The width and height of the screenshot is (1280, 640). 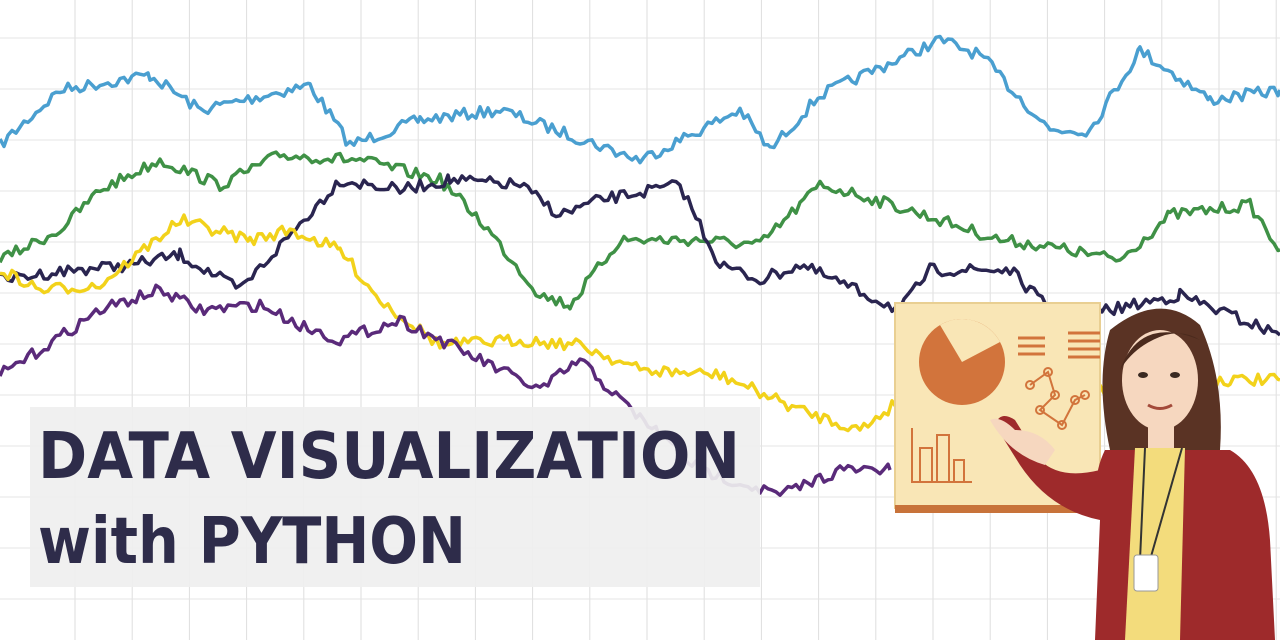 What do you see at coordinates (1160, 380) in the screenshot?
I see `face` at bounding box center [1160, 380].